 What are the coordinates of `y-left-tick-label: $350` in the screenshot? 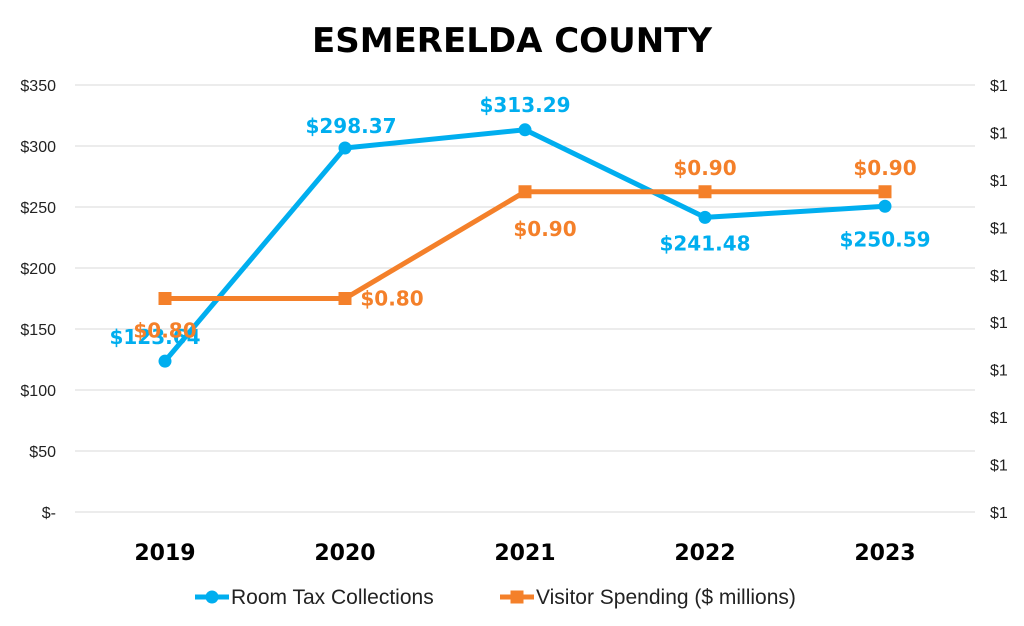 It's located at (38, 86).